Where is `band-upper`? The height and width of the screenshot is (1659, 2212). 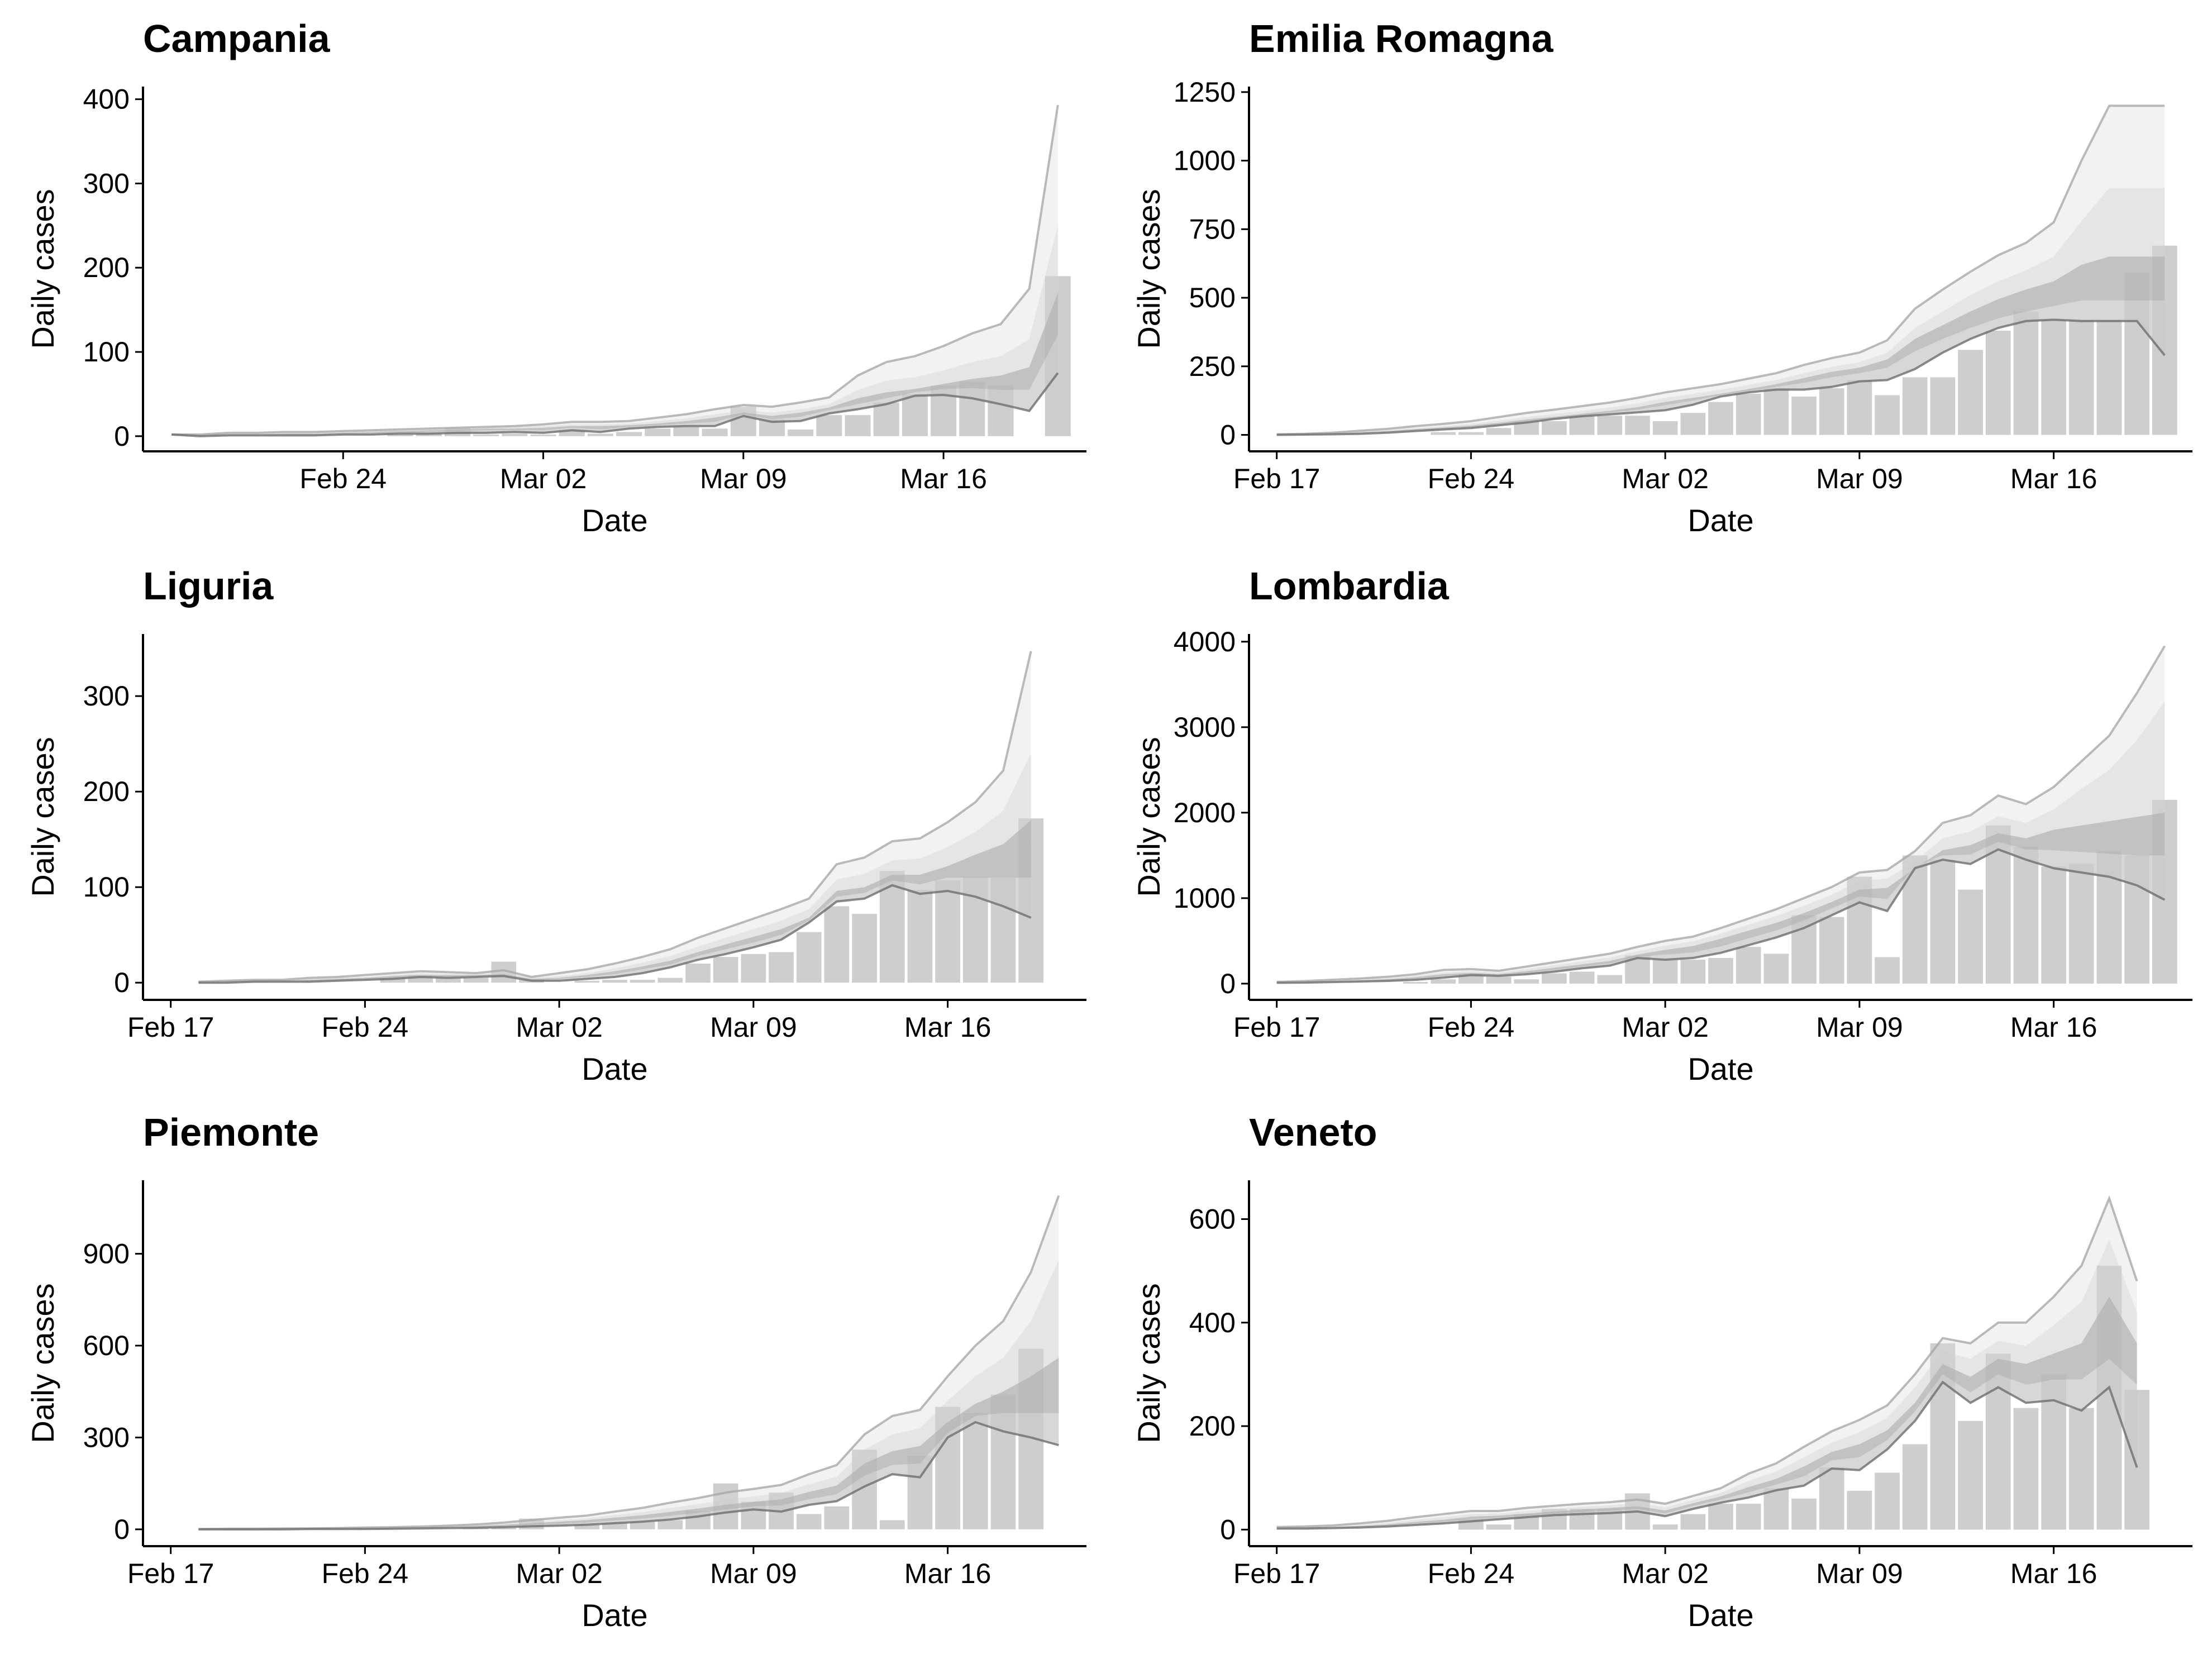
band-upper is located at coordinates (615, 868).